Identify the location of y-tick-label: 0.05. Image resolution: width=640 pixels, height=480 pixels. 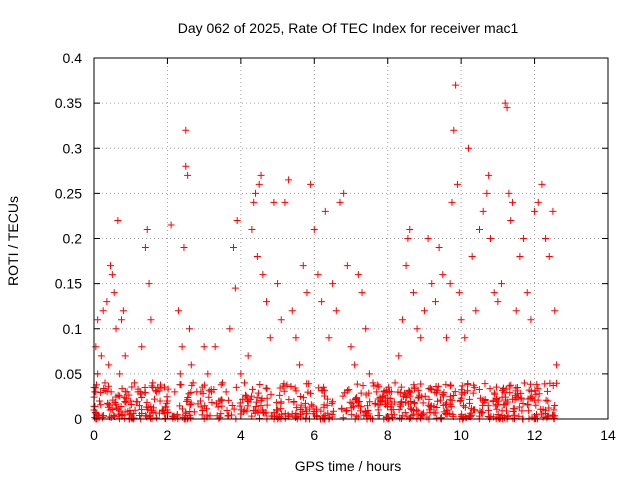
(68, 374).